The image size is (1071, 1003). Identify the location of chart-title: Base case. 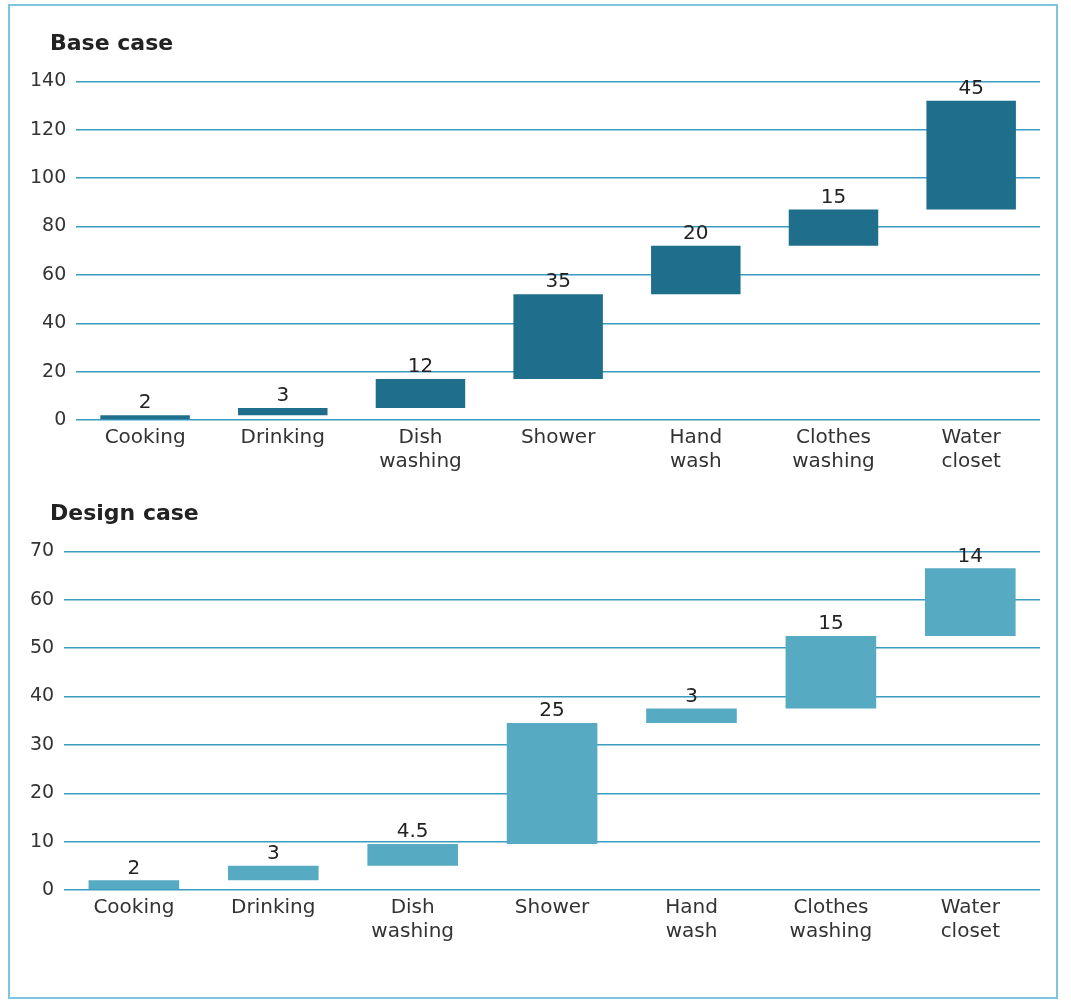
(112, 43).